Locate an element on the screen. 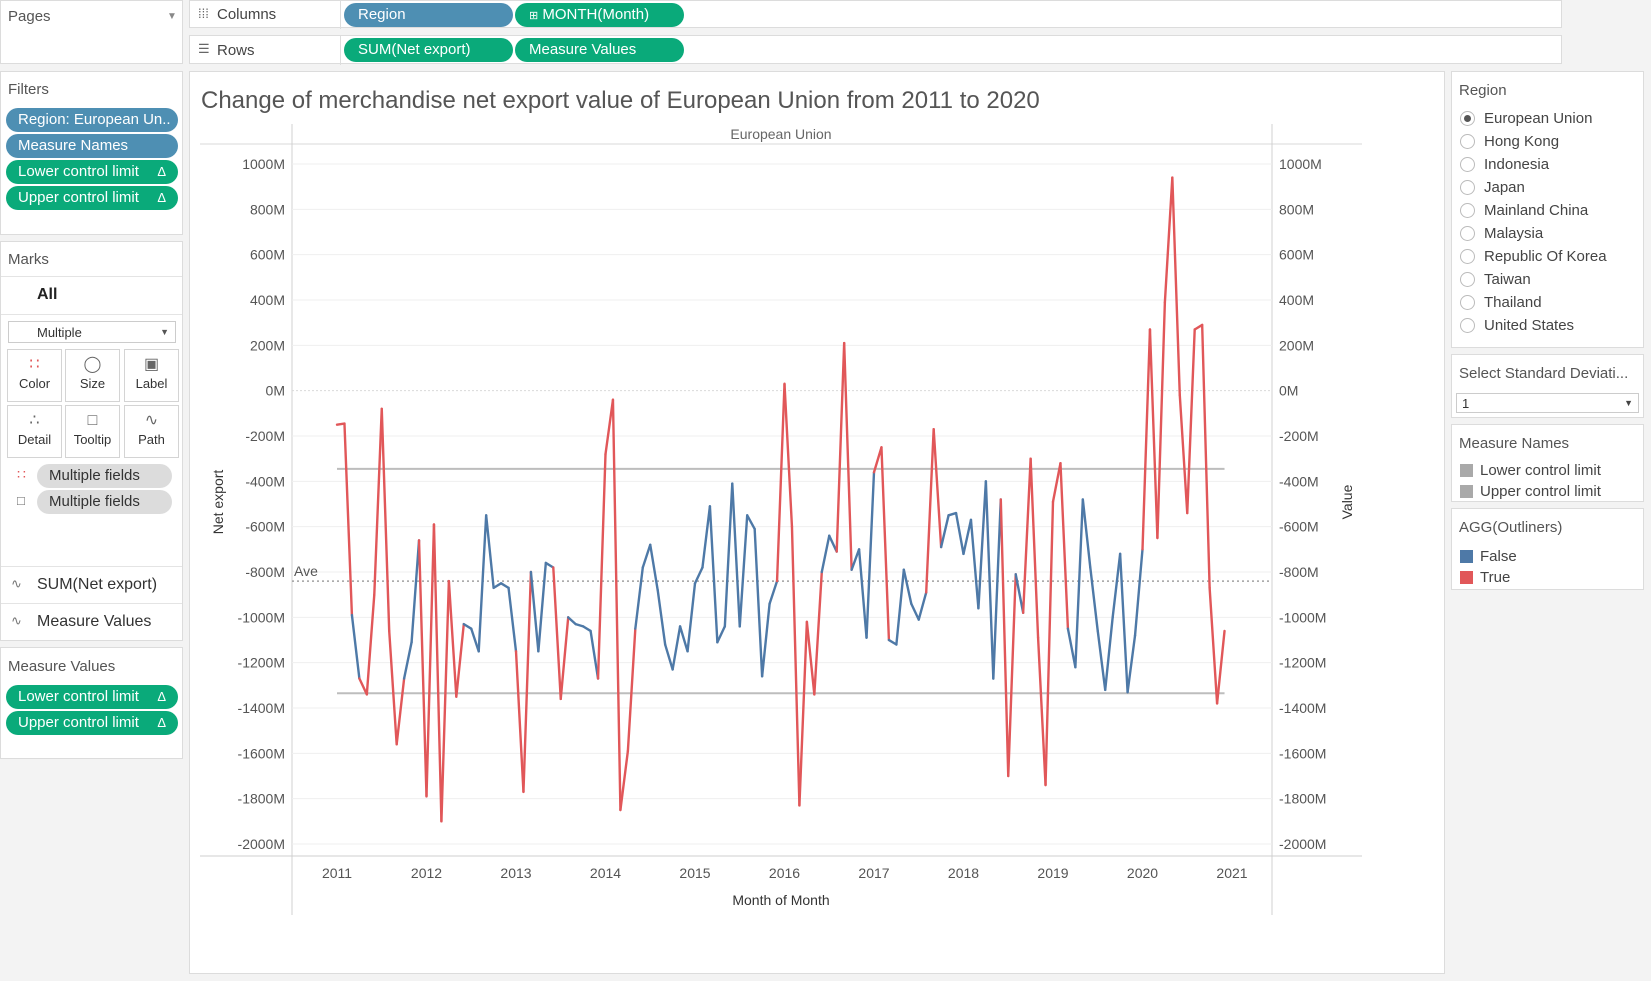 This screenshot has width=1651, height=981. y-axis-title-right: Value is located at coordinates (1347, 501).